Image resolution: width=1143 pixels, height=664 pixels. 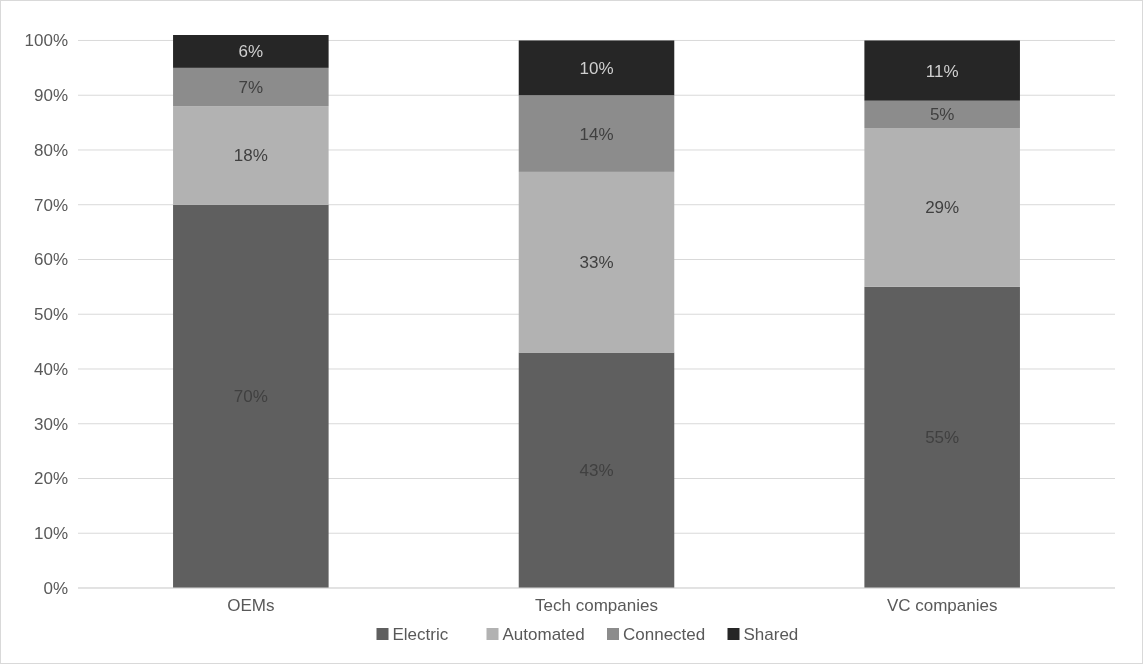 What do you see at coordinates (50, 315) in the screenshot?
I see `y-tick-label: 50%` at bounding box center [50, 315].